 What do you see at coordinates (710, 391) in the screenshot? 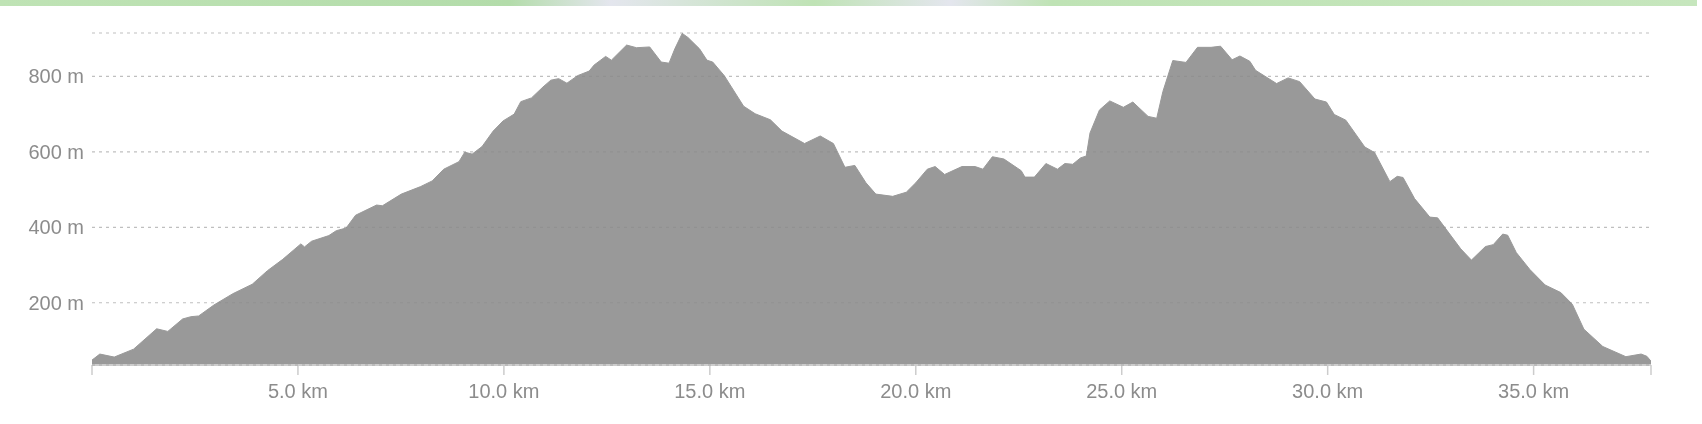
I see `x-tick-label: 15.0 km` at bounding box center [710, 391].